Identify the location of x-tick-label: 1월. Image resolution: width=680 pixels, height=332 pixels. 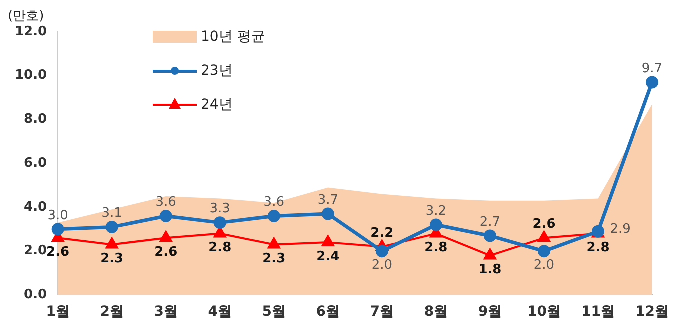
(58, 312).